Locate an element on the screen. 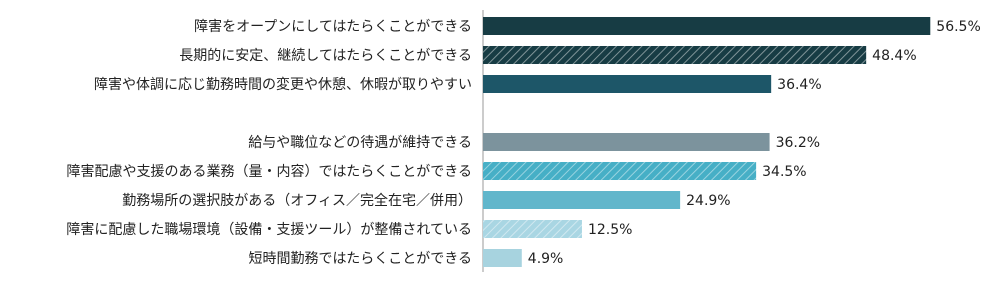 The width and height of the screenshot is (1000, 287). value-label: 56.5% is located at coordinates (958, 27).